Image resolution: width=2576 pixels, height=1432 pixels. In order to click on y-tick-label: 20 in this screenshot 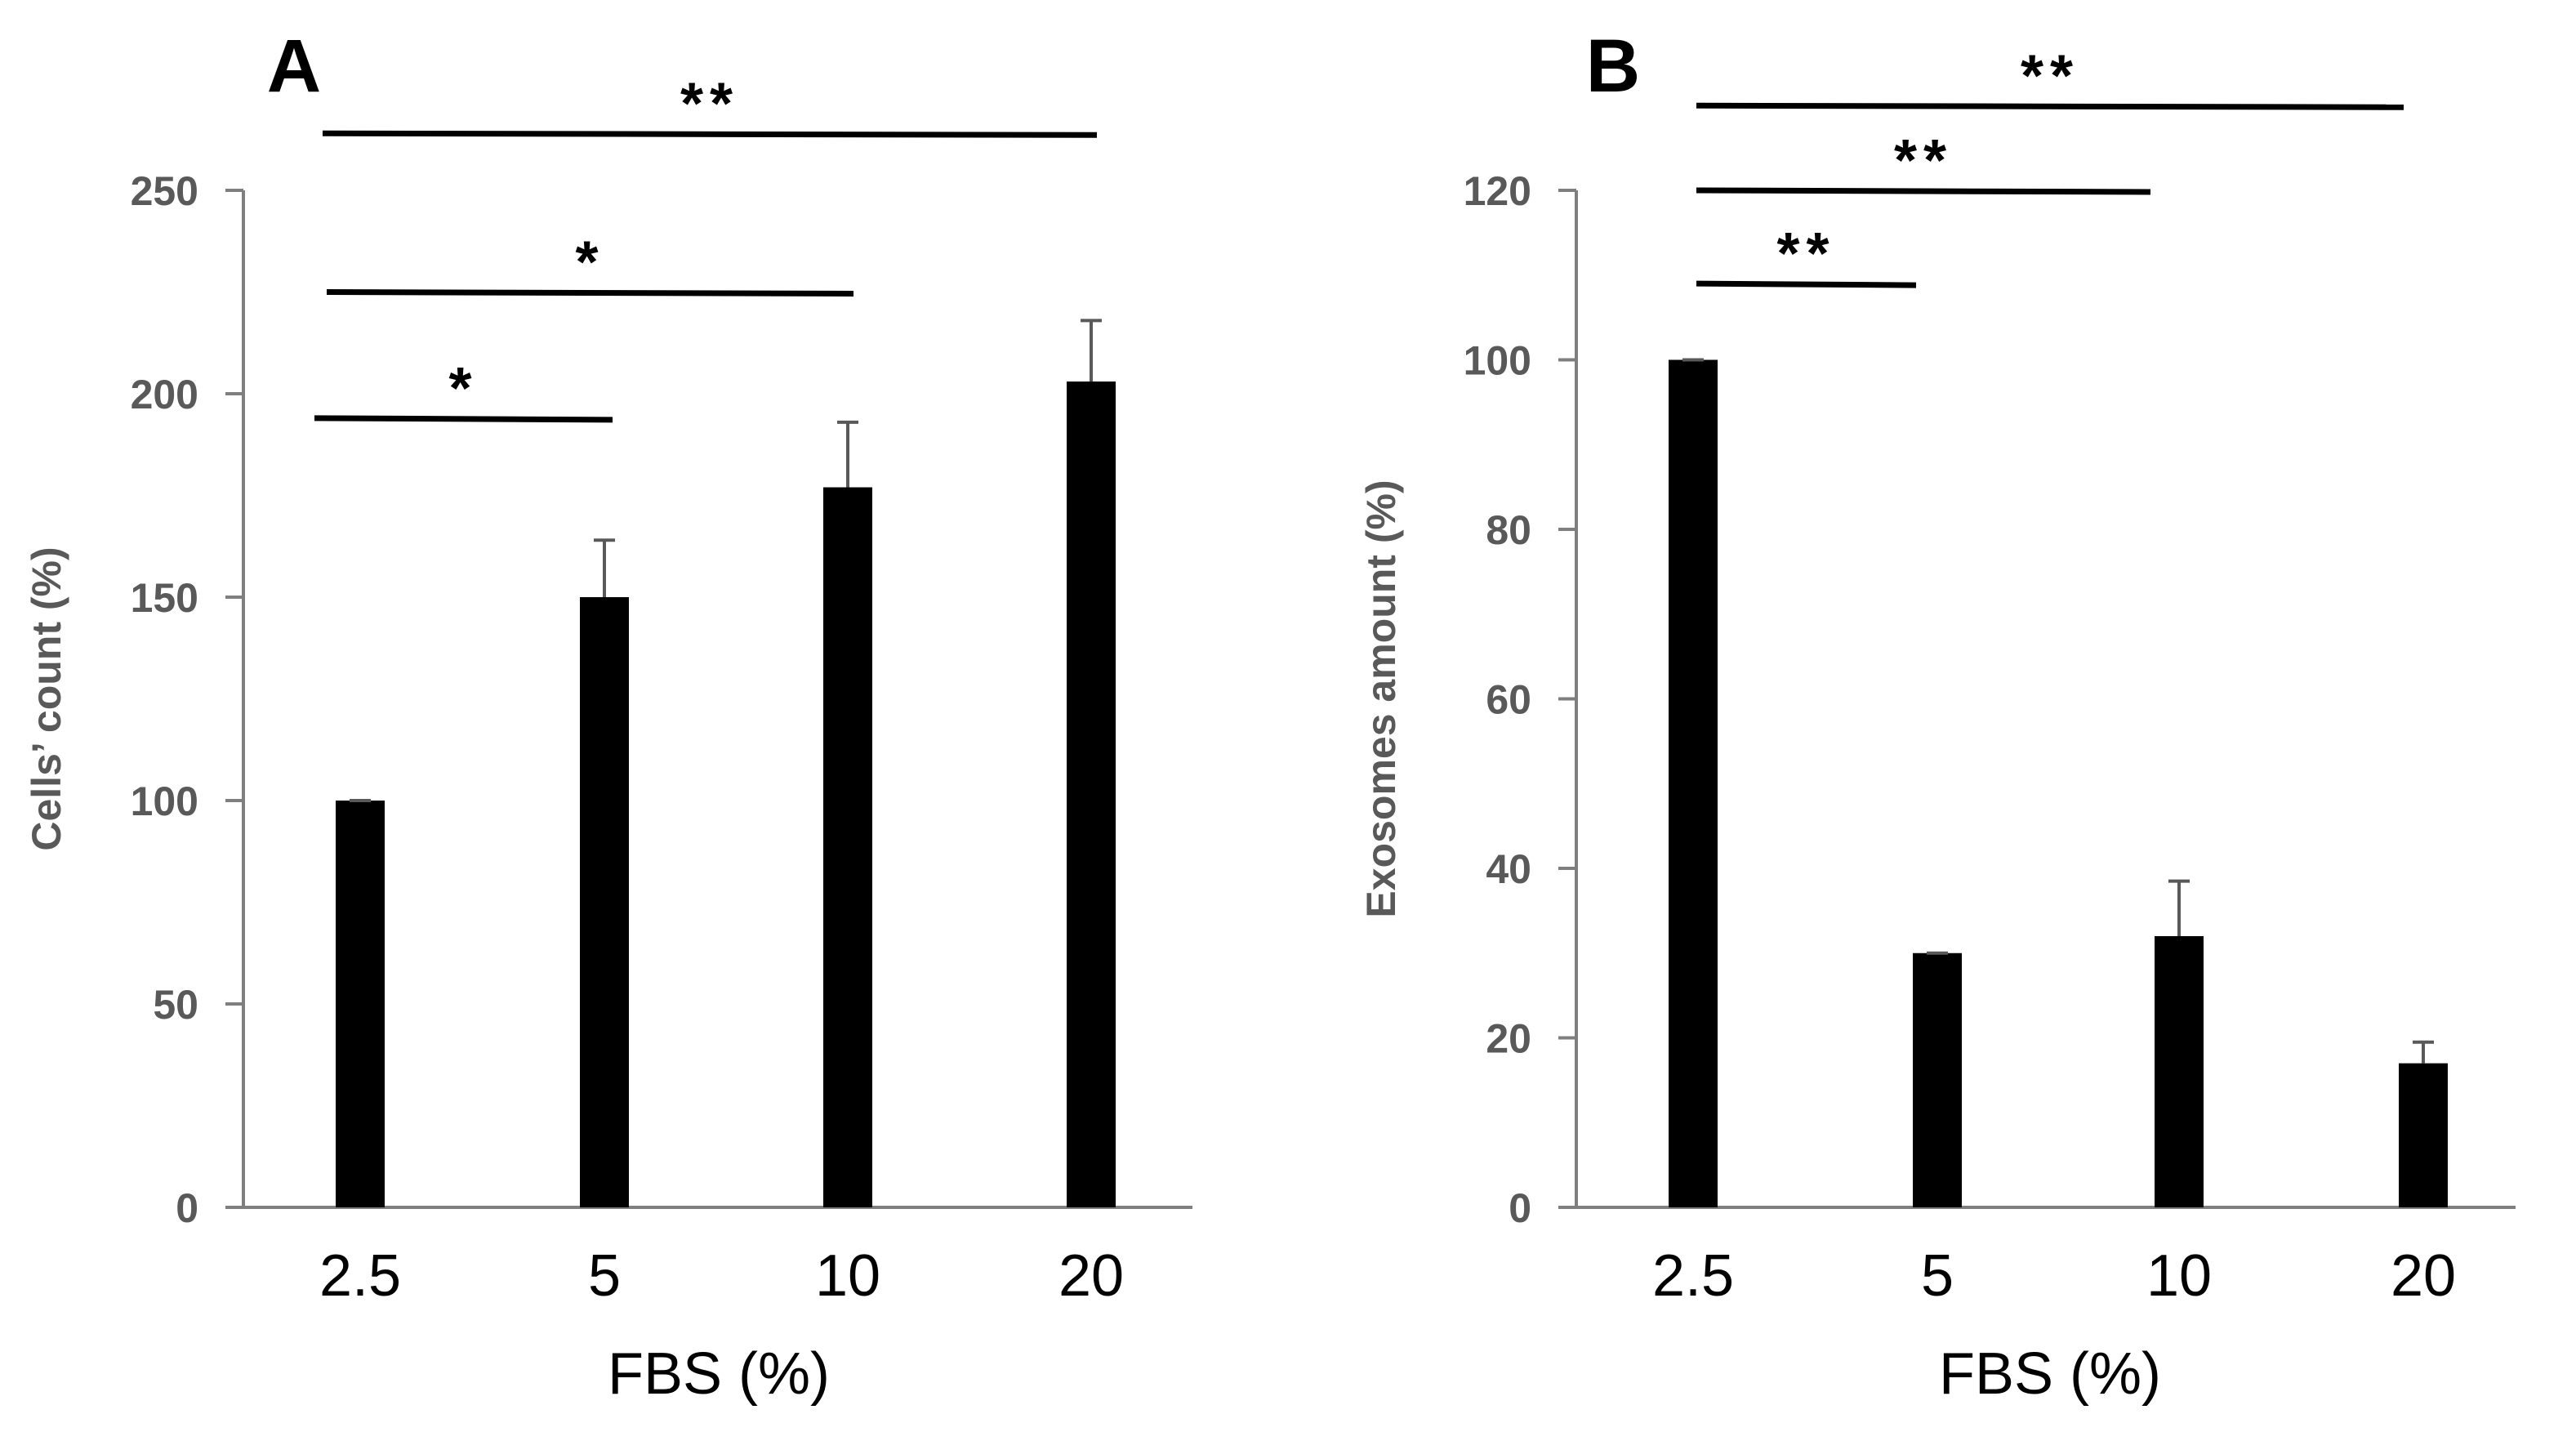, I will do `click(1508, 1039)`.